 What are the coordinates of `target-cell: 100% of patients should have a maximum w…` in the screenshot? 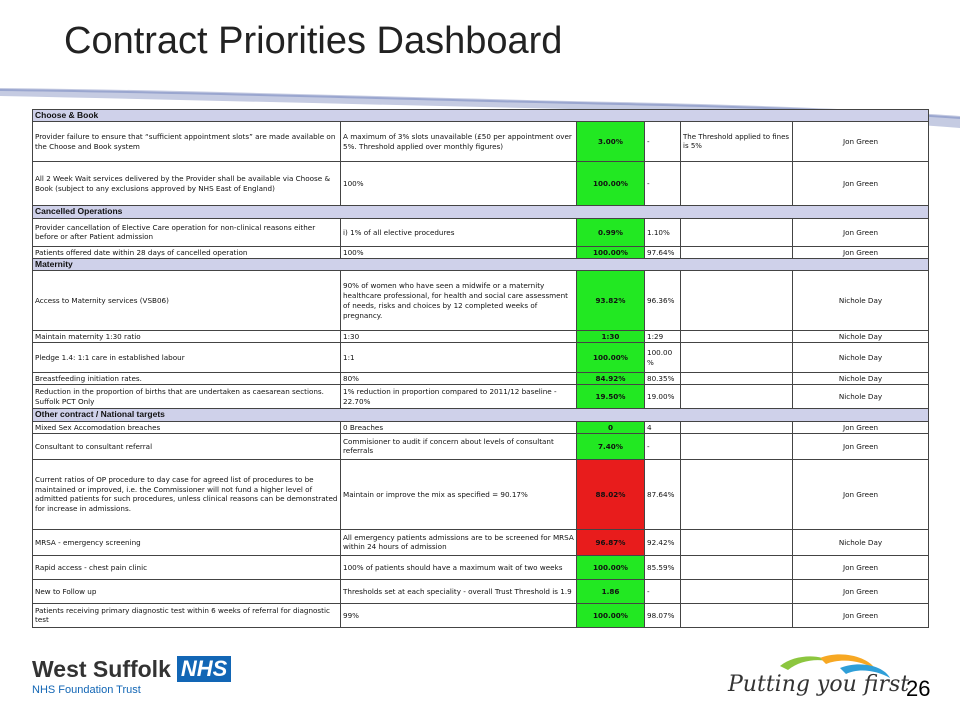 It's located at (458, 567).